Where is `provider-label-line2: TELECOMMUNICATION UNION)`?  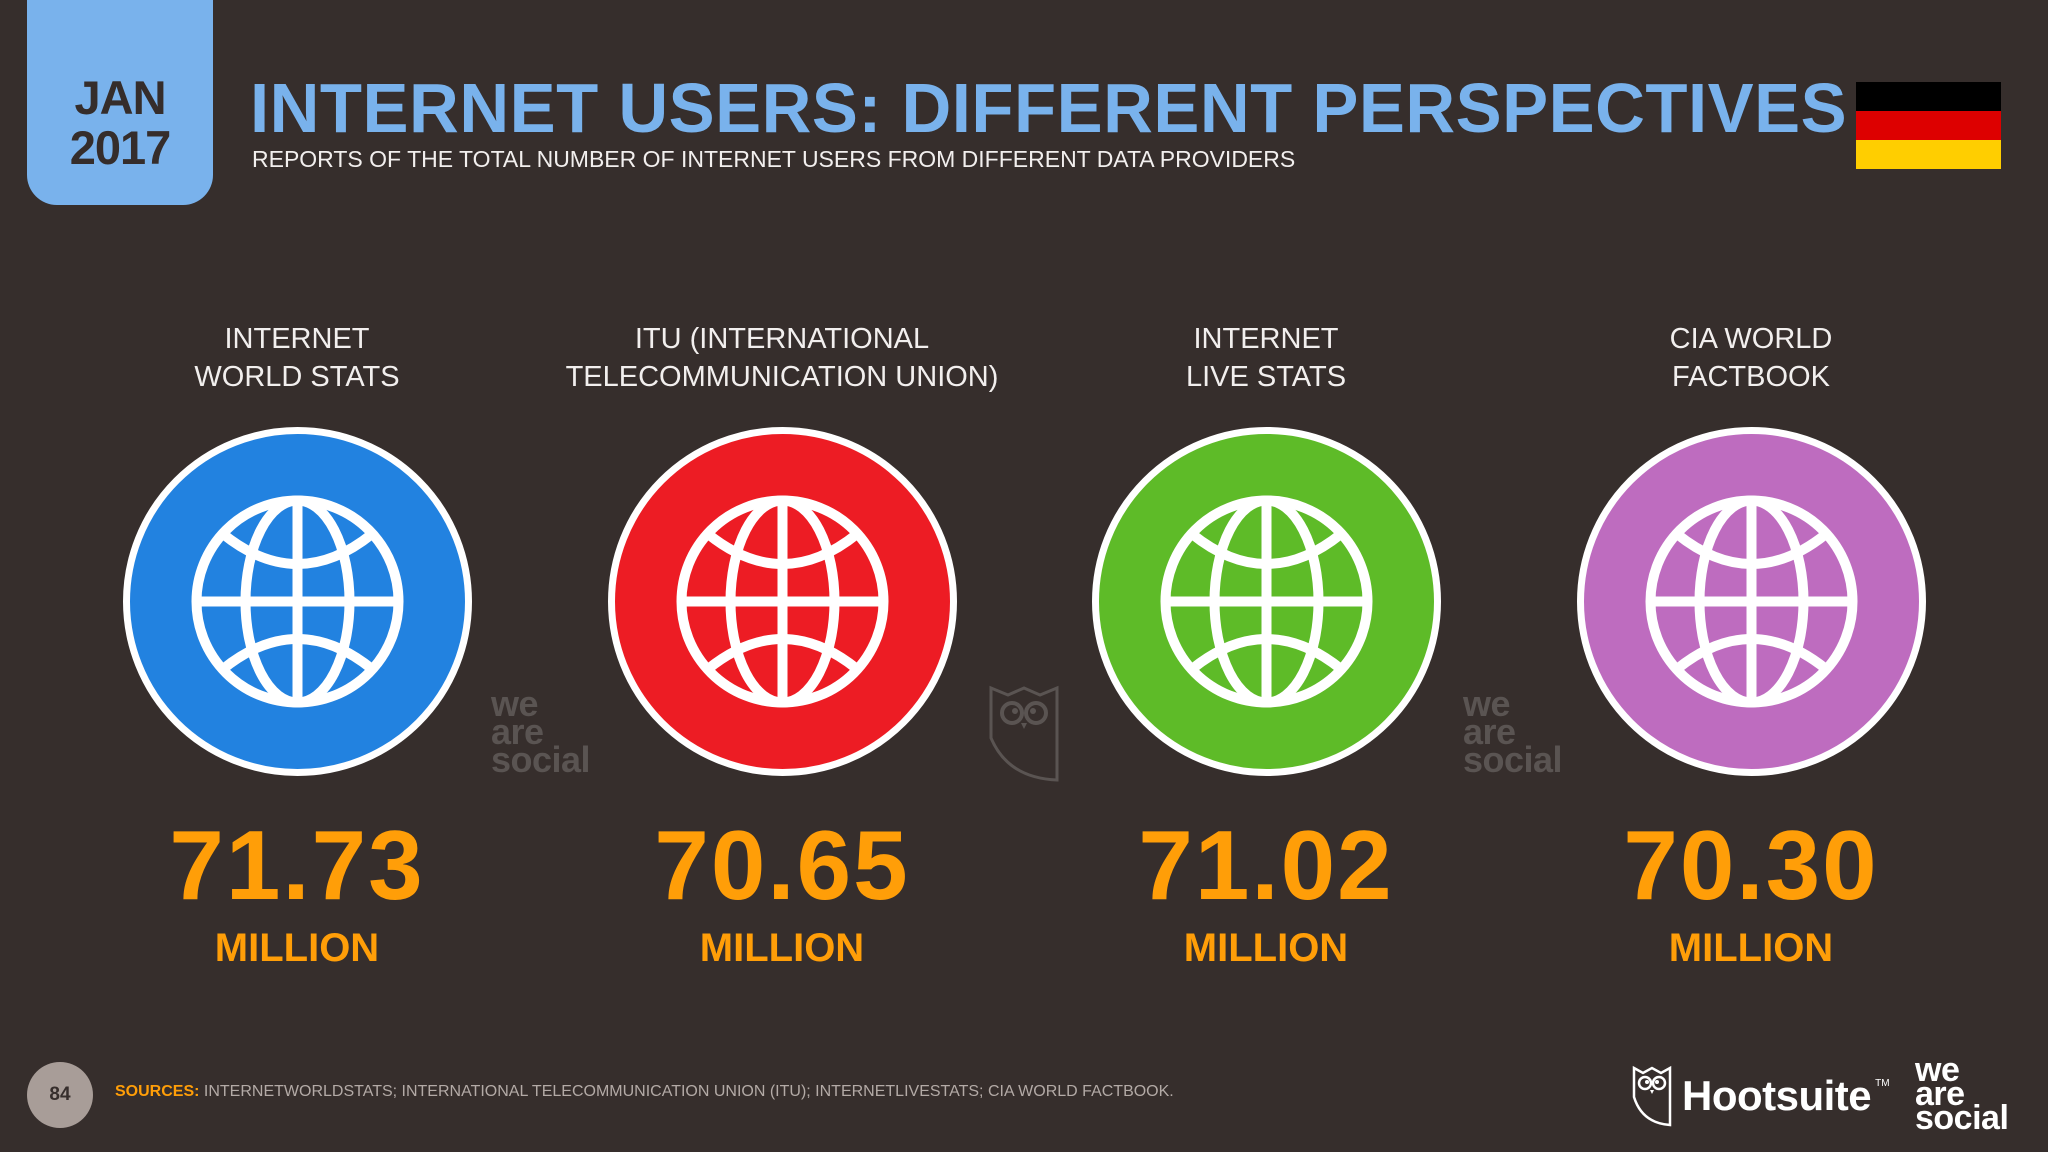
provider-label-line2: TELECOMMUNICATION UNION) is located at coordinates (782, 377).